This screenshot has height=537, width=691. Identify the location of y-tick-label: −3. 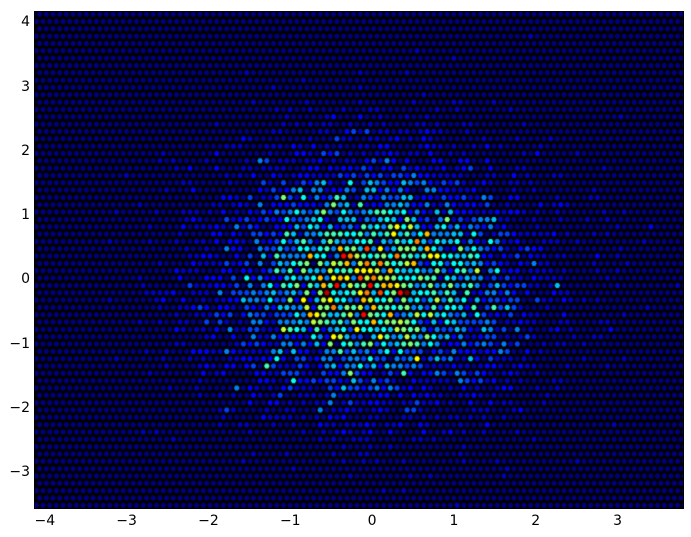
(19, 472).